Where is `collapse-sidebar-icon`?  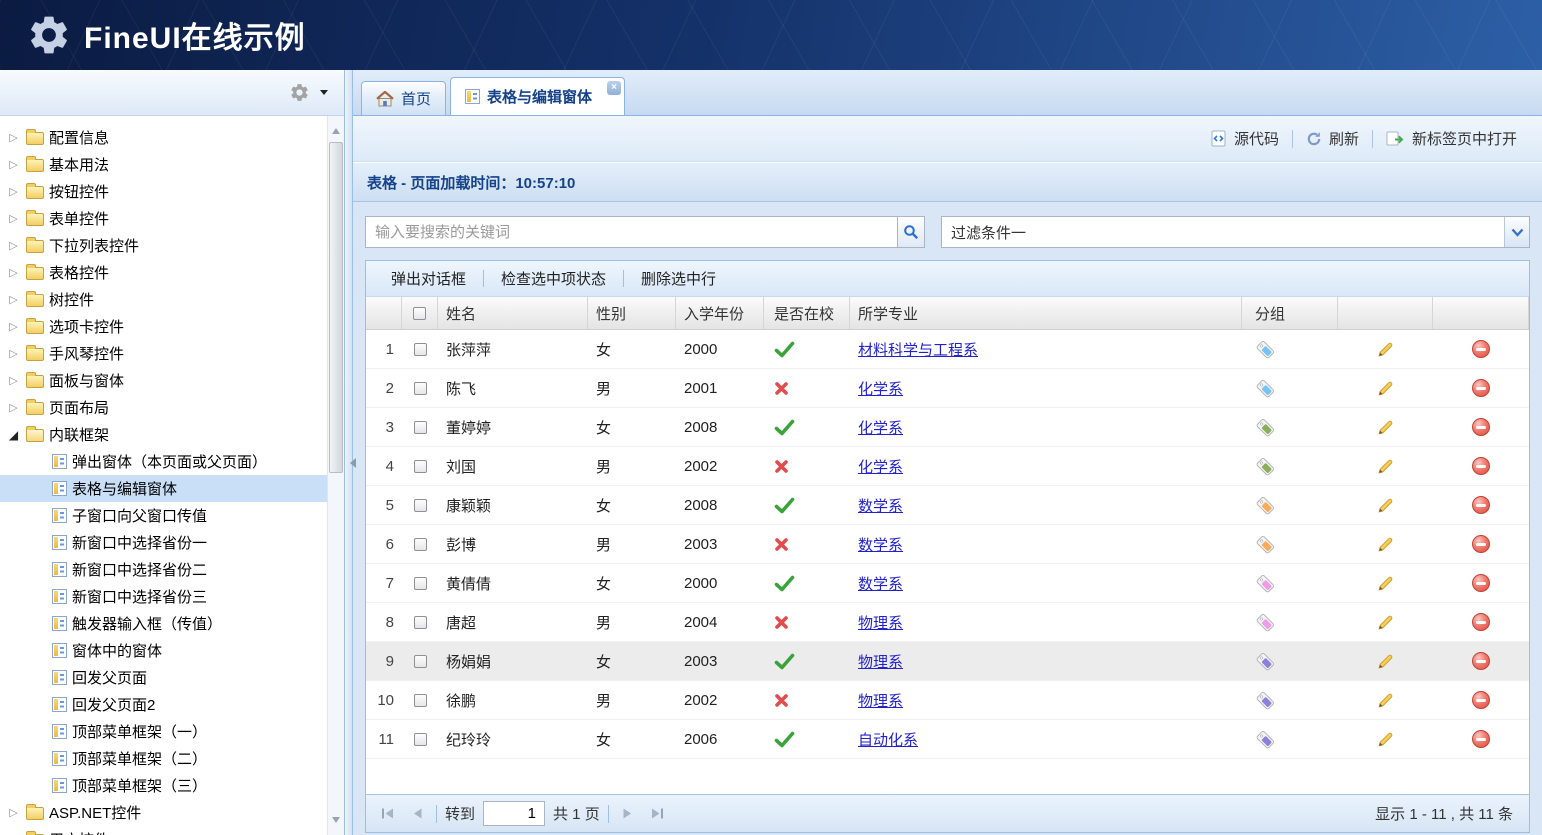 collapse-sidebar-icon is located at coordinates (350, 463).